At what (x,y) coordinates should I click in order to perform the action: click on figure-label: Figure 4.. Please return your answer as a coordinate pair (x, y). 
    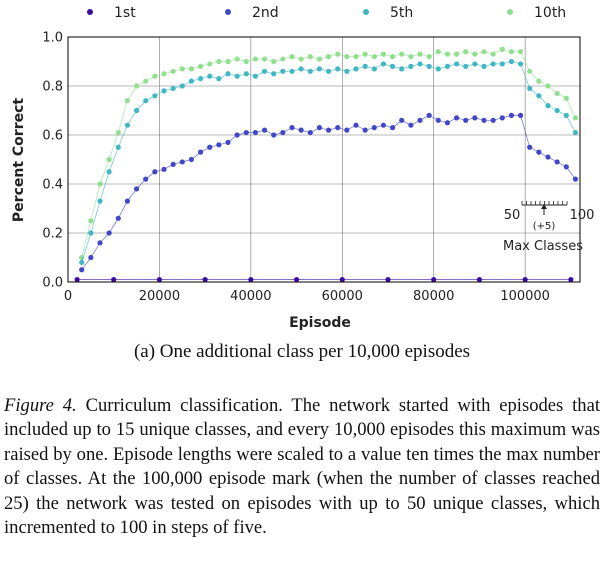
    Looking at the image, I should click on (40, 405).